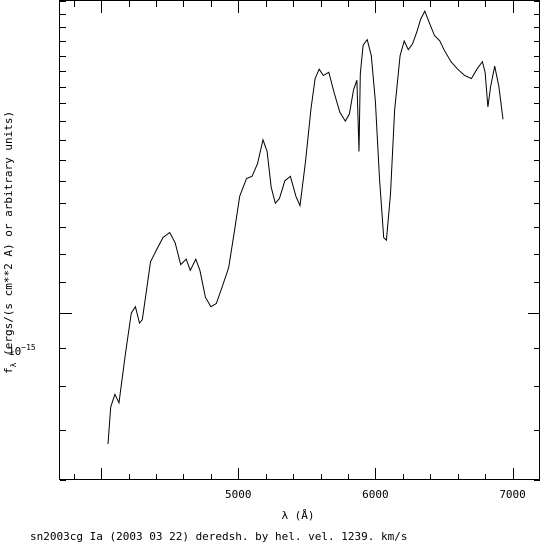 This screenshot has width=540, height=544. What do you see at coordinates (238, 494) in the screenshot?
I see `x-tick-label: 5000` at bounding box center [238, 494].